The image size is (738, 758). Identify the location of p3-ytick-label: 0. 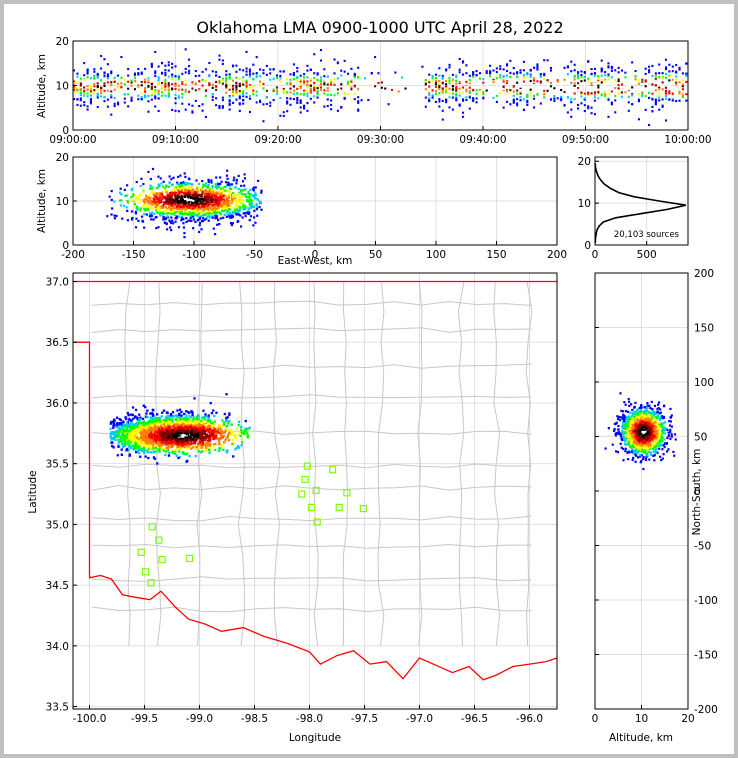
(587, 246).